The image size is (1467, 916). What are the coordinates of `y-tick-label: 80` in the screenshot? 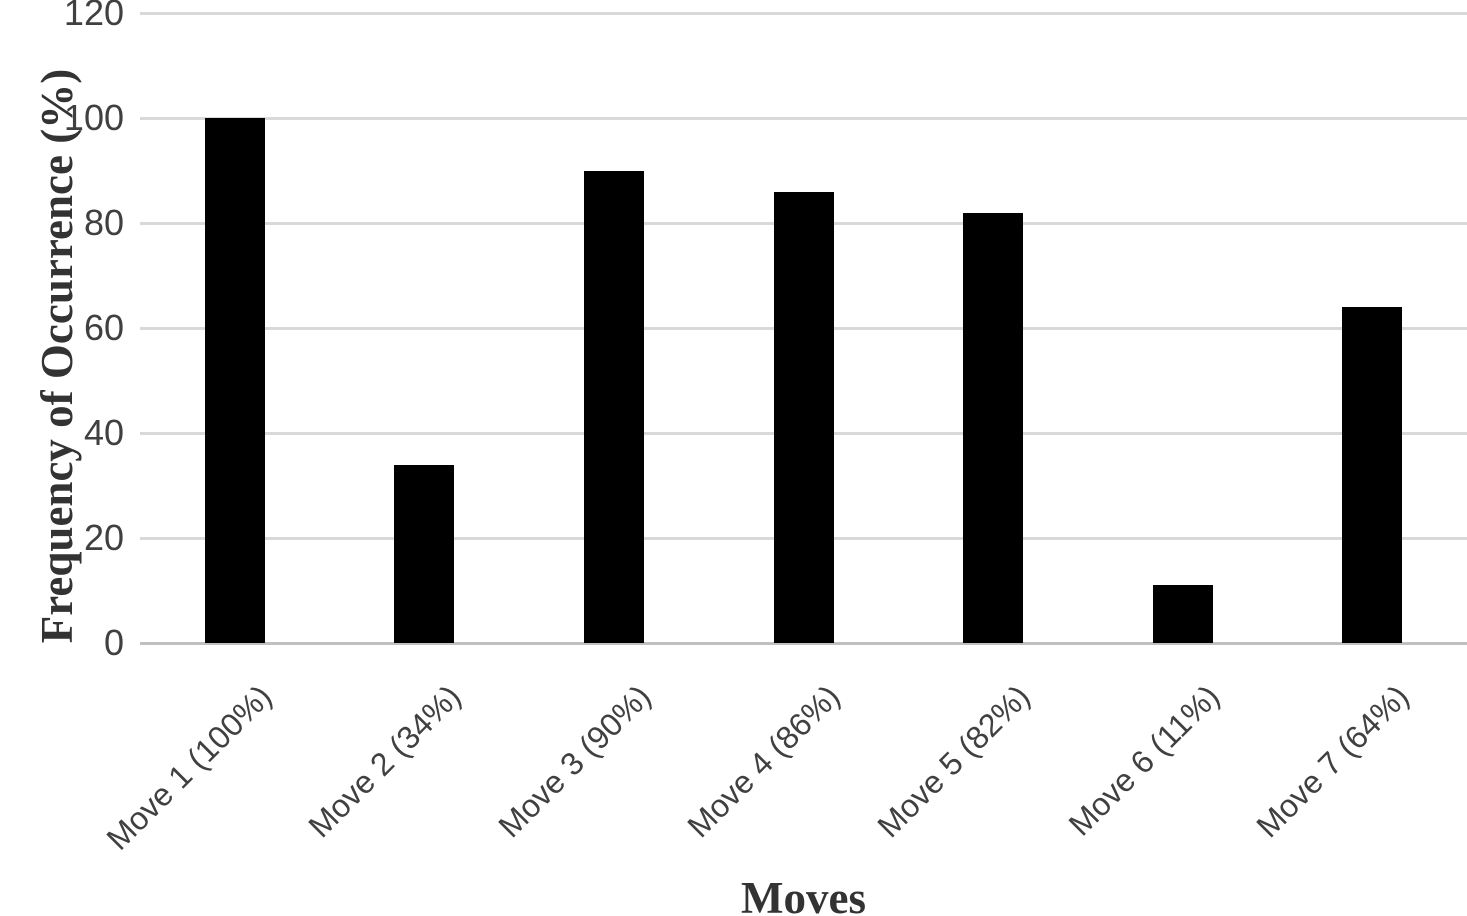 It's located at (103, 222).